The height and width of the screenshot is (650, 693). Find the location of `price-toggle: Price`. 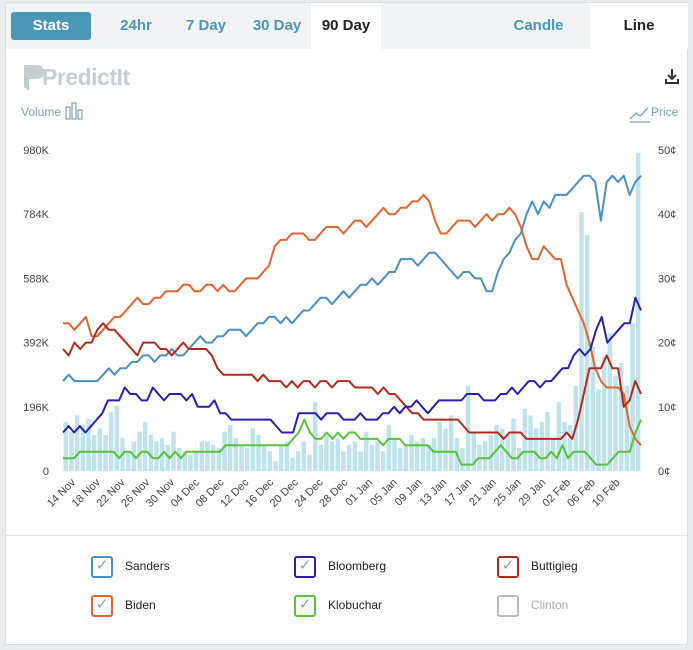

price-toggle: Price is located at coordinates (654, 114).